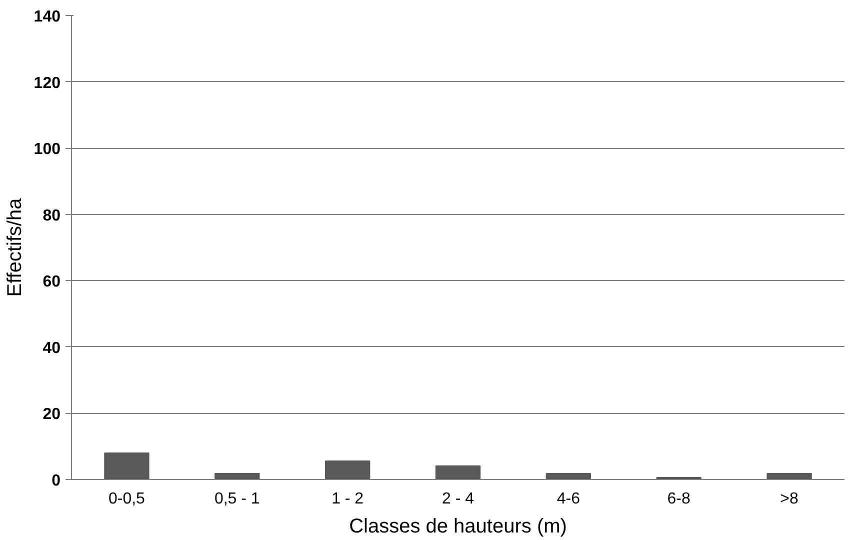 Image resolution: width=854 pixels, height=540 pixels. Describe the element at coordinates (127, 499) in the screenshot. I see `x-tick-label: 0-0,5` at that location.